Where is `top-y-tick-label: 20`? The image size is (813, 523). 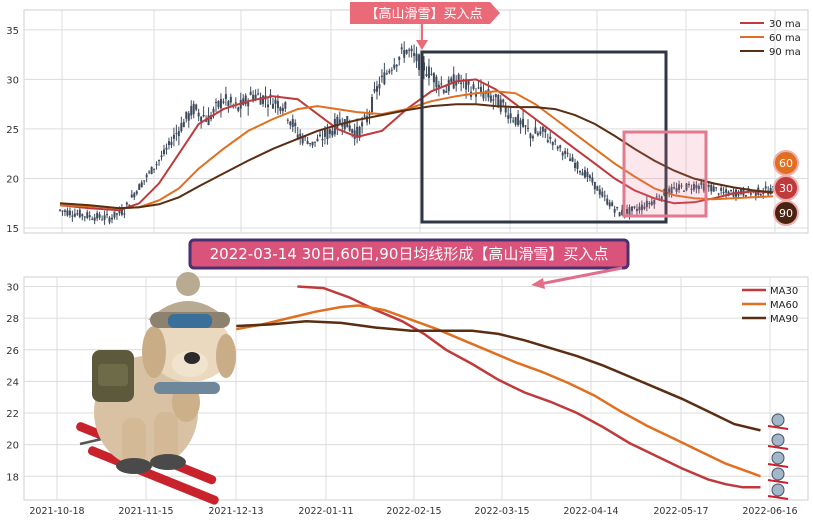 top-y-tick-label: 20 is located at coordinates (12, 179).